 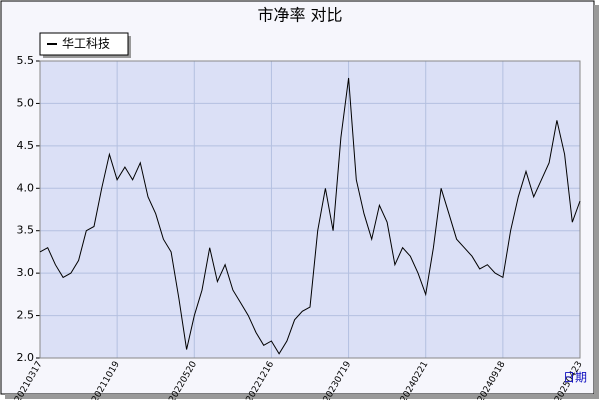 I want to click on y-tick-label: 2.5, so click(x=26, y=315).